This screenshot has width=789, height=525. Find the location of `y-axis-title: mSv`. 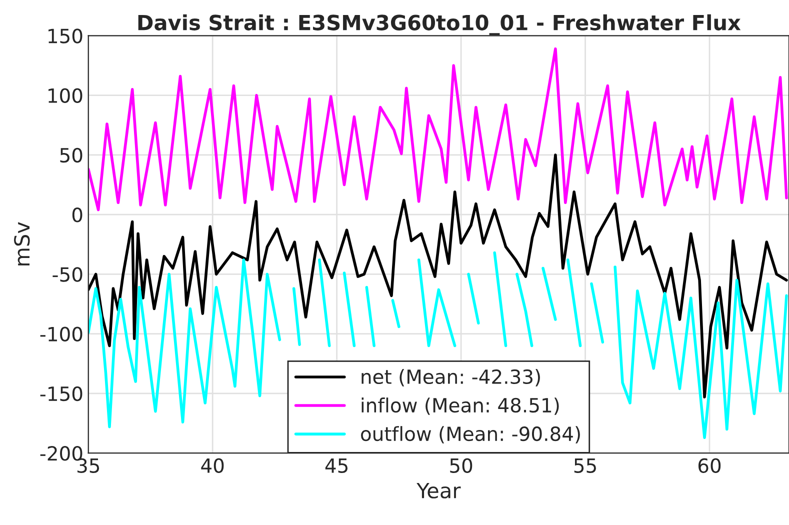

y-axis-title: mSv is located at coordinates (22, 244).